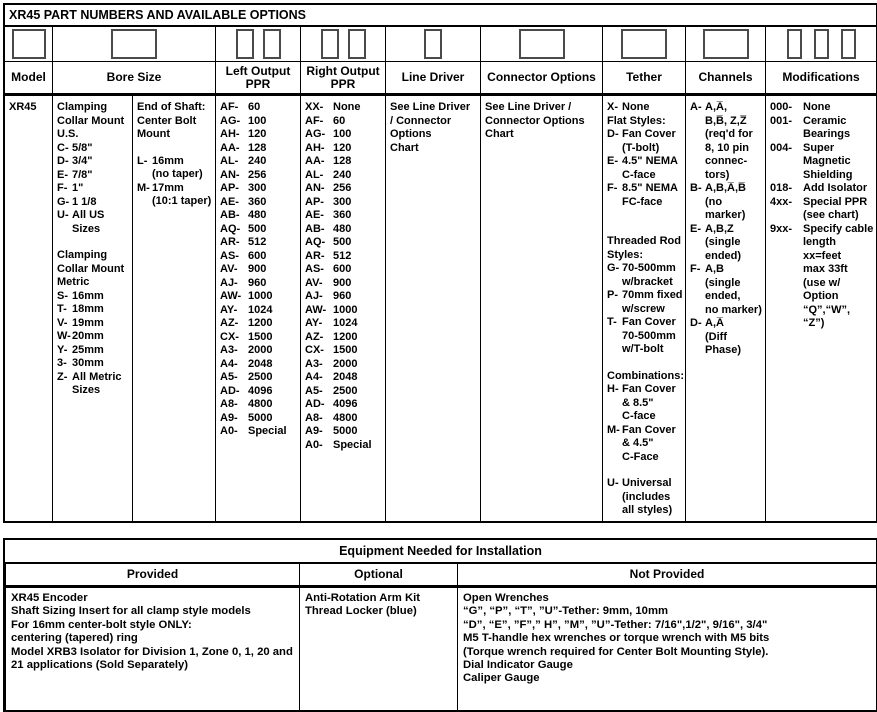 The height and width of the screenshot is (712, 877). I want to click on option-item: E- 4.5" NEMA C-face, so click(645, 168).